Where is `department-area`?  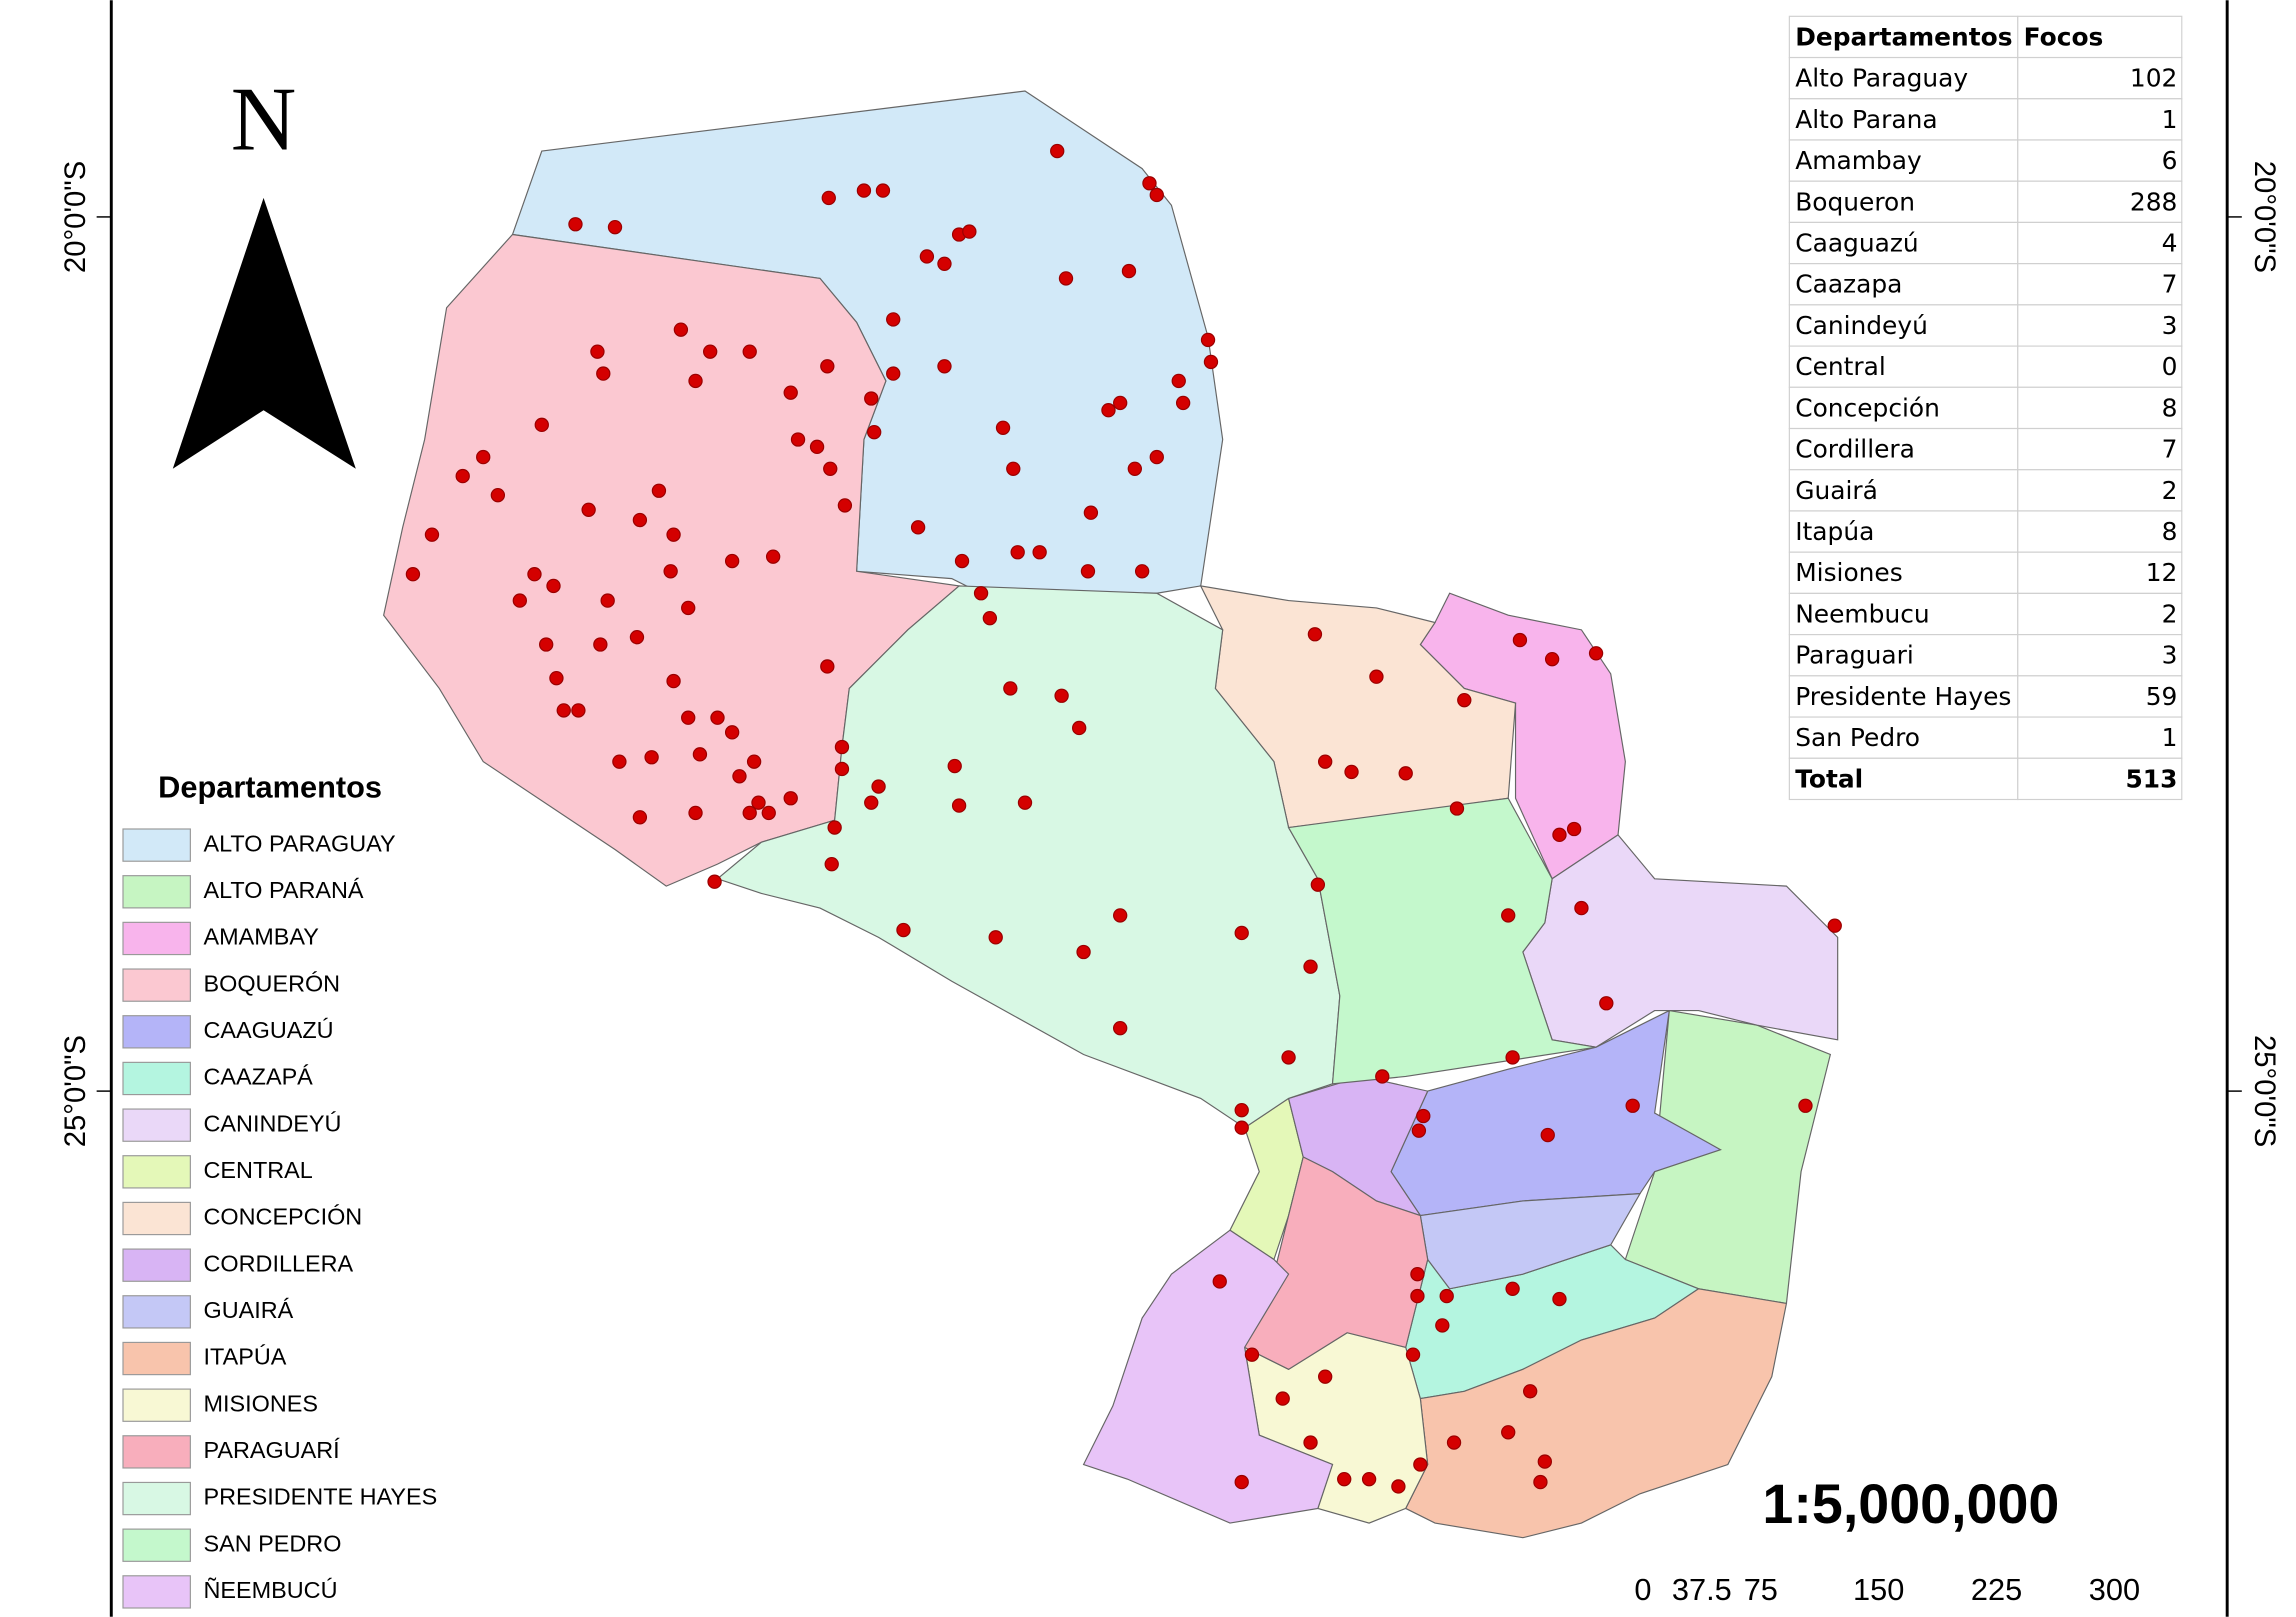
department-area is located at coordinates (1028, 857).